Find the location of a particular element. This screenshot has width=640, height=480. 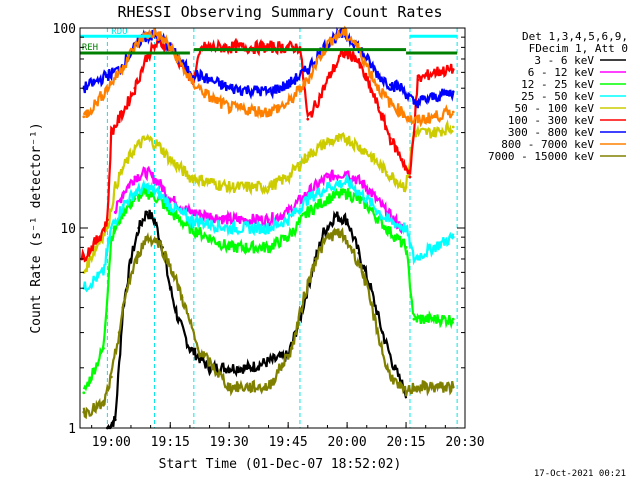

y-tick-label-1: 10 is located at coordinates (68, 229).